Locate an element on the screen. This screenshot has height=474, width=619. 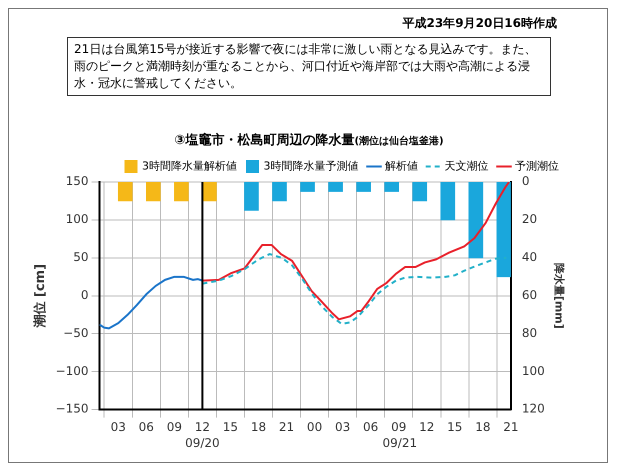
line-series is located at coordinates (354, 289).